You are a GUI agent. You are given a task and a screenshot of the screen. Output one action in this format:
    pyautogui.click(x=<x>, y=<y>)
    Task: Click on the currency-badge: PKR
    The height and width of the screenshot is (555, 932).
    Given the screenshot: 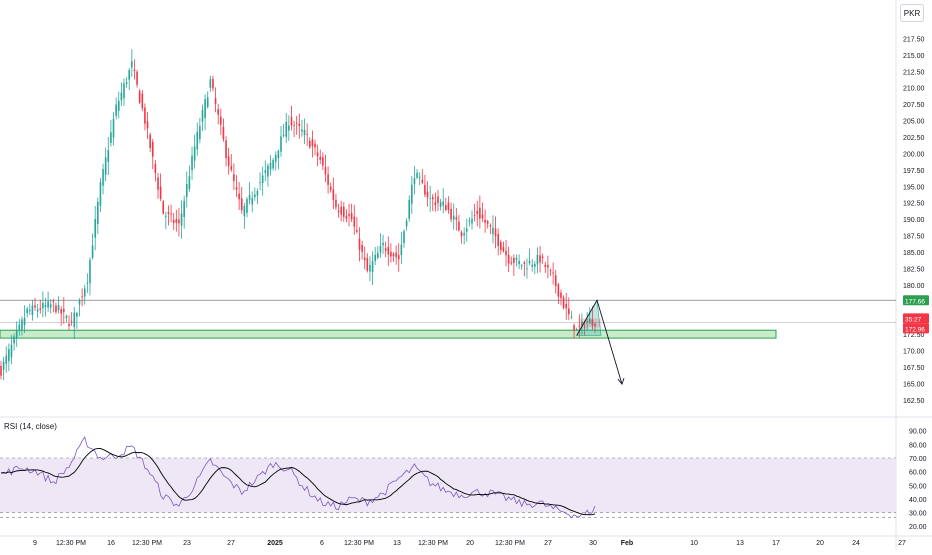 What is the action you would take?
    pyautogui.click(x=912, y=13)
    